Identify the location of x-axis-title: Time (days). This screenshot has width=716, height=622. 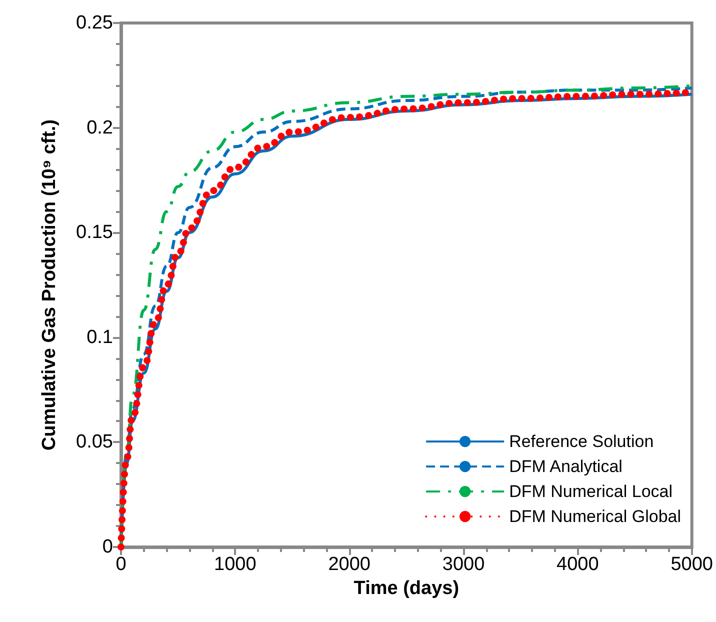
(407, 588).